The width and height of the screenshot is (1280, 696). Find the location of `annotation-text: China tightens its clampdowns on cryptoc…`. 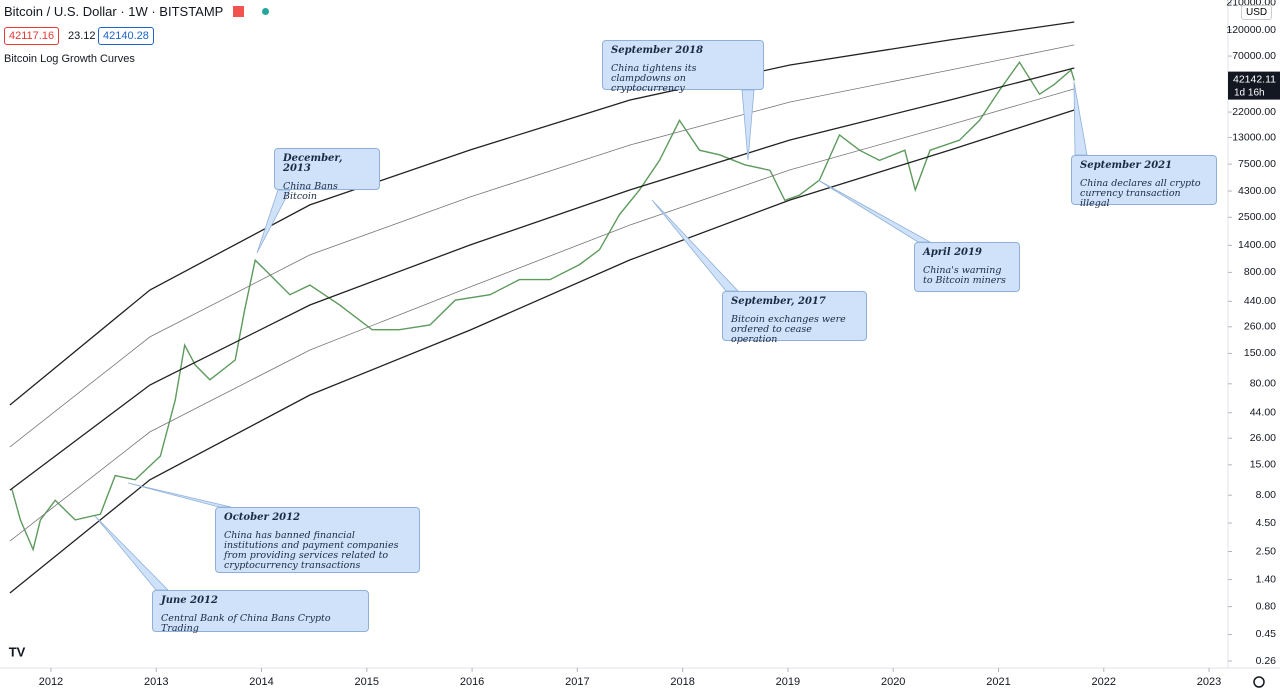

annotation-text: China tightens its clampdowns on cryptoc… is located at coordinates (654, 78).